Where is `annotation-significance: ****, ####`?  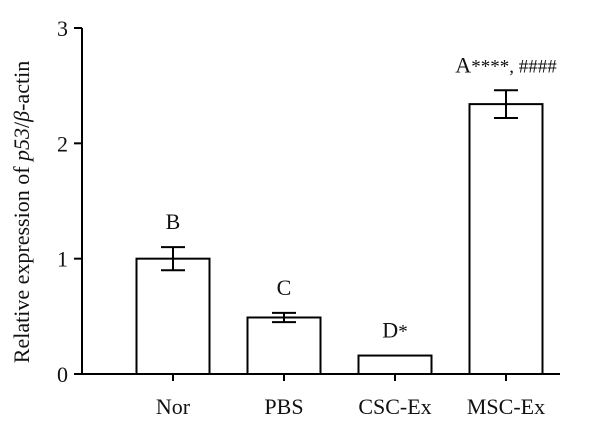
annotation-significance: ****, #### is located at coordinates (514, 66).